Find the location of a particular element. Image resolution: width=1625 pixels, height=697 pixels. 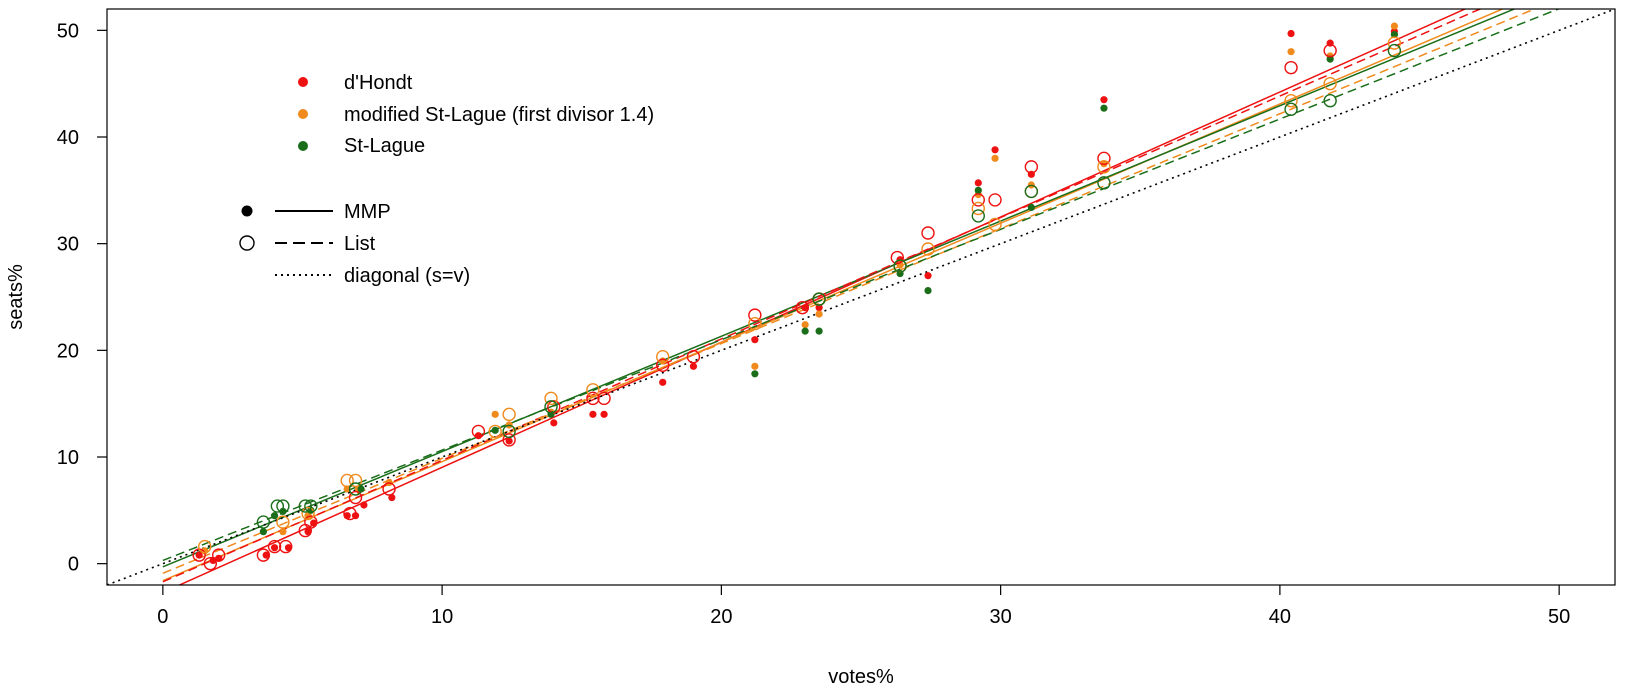

legend-mmp-label: MMP is located at coordinates (367, 212).